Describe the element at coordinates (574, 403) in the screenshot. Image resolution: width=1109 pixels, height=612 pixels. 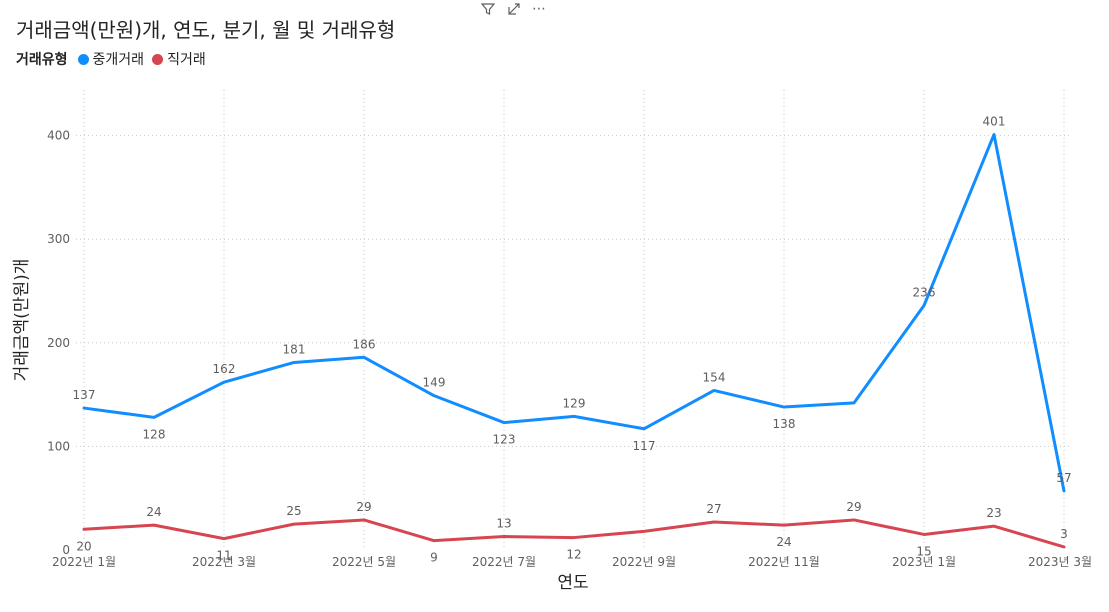
I see `data-label: 129` at that location.